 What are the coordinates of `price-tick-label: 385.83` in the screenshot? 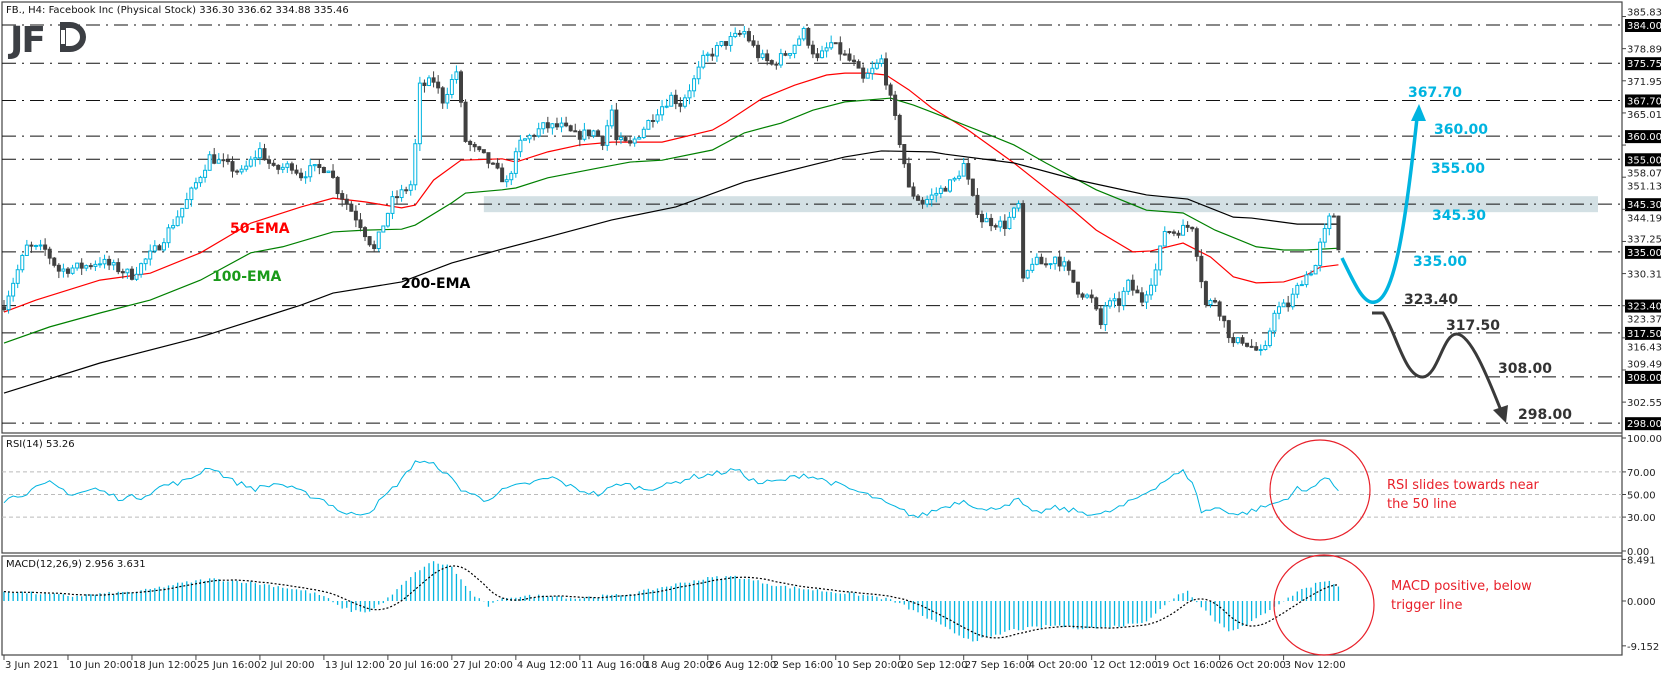 It's located at (1644, 13).